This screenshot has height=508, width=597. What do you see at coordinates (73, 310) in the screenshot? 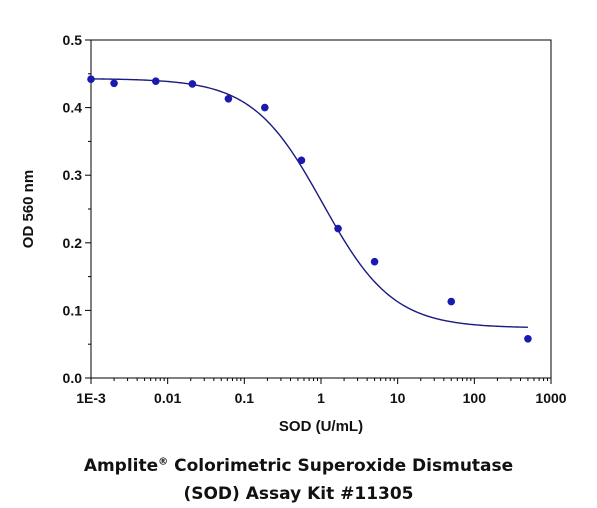
I see `y-tick-label: 0.1` at bounding box center [73, 310].